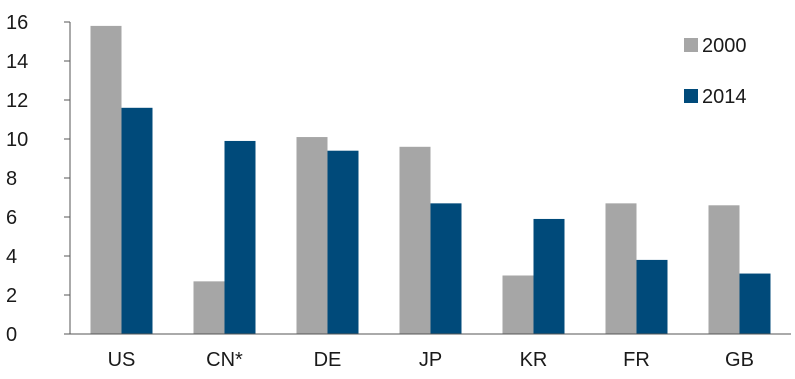 Image resolution: width=795 pixels, height=379 pixels. What do you see at coordinates (724, 97) in the screenshot?
I see `legend-label-2014: 2014` at bounding box center [724, 97].